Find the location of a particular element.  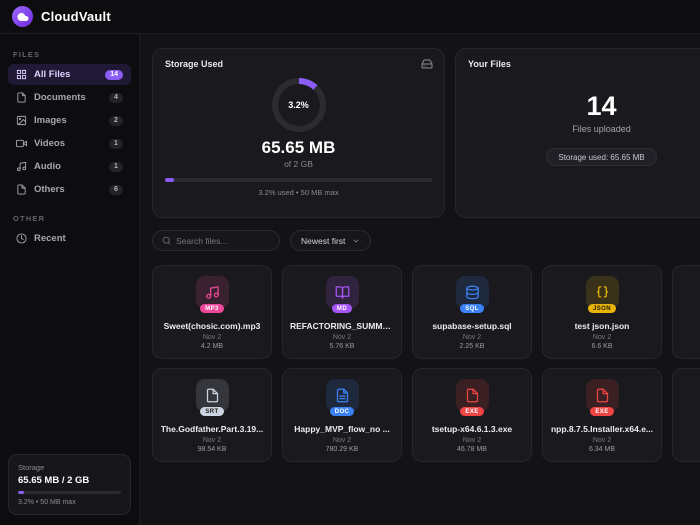

file-type-badge: SRT is located at coordinates (212, 411).